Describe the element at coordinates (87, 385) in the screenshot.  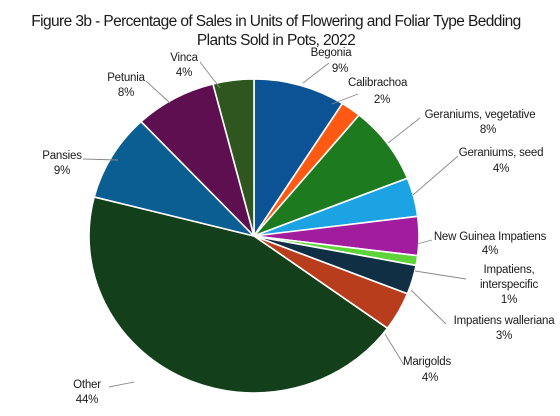
I see `slice-name-label: Other` at that location.